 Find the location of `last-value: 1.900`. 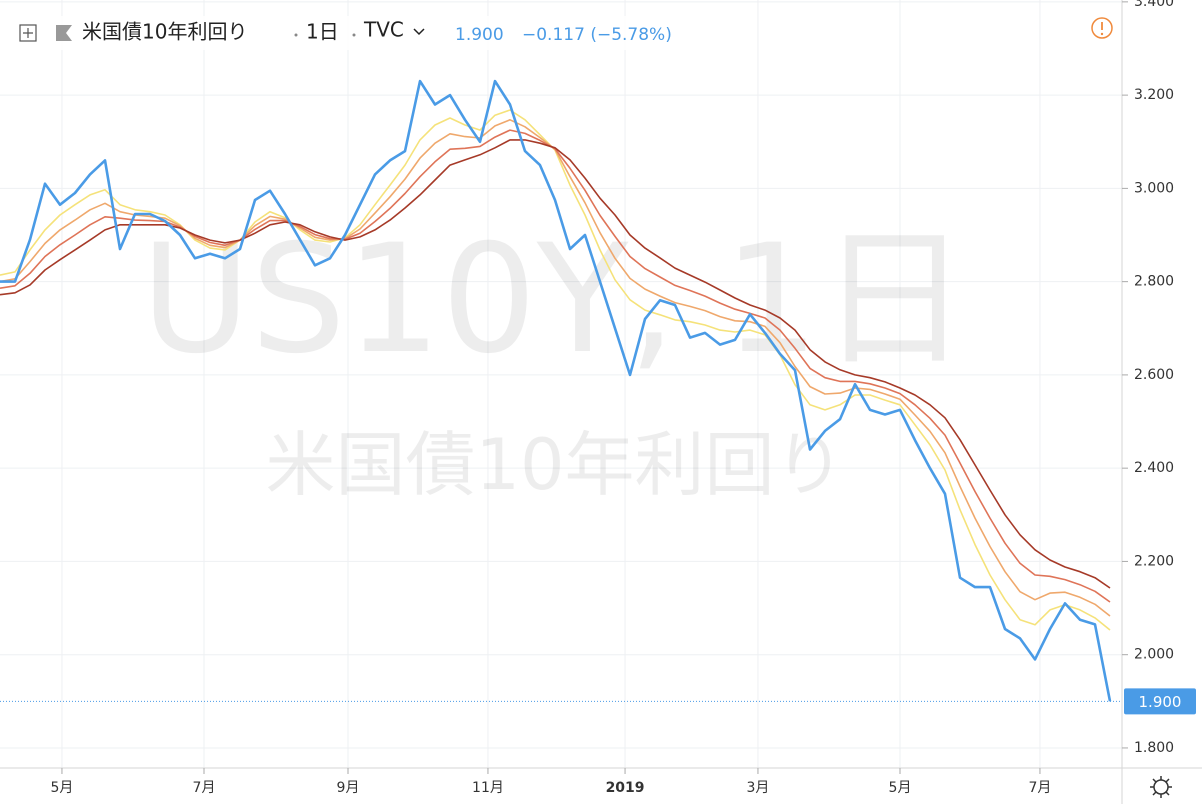

last-value: 1.900 is located at coordinates (479, 35).